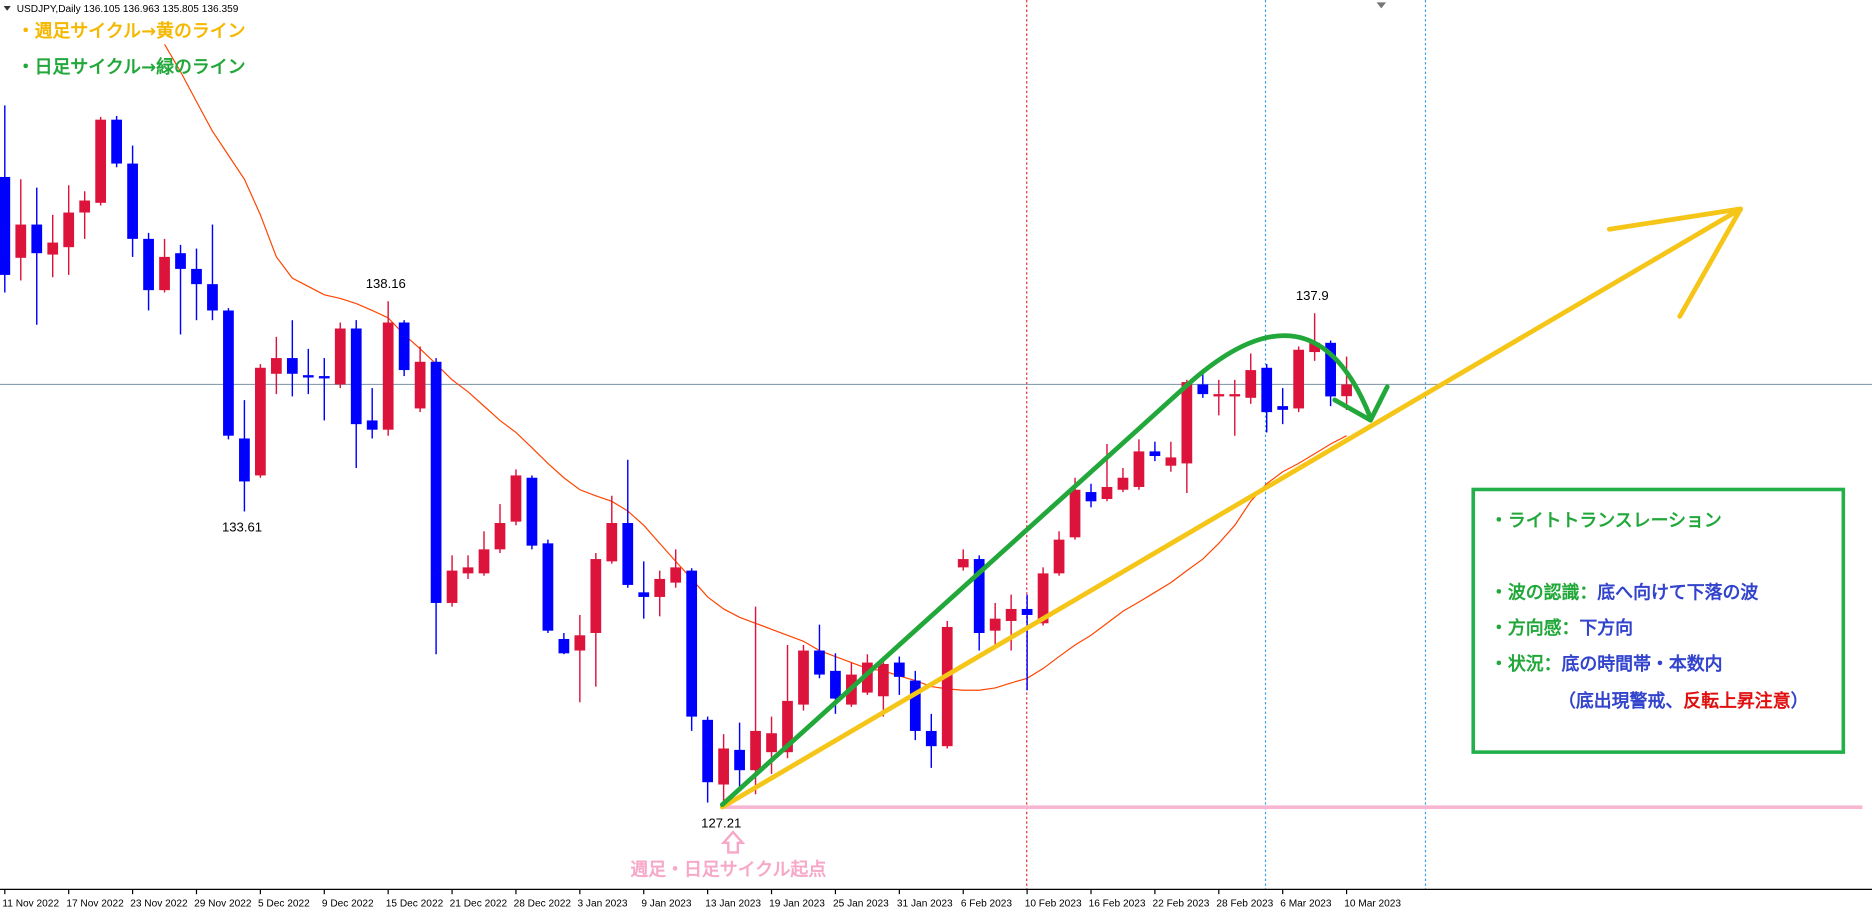 The width and height of the screenshot is (1872, 914). Describe the element at coordinates (1675, 262) in the screenshot. I see `weekly-cycle-arrowhead` at that location.